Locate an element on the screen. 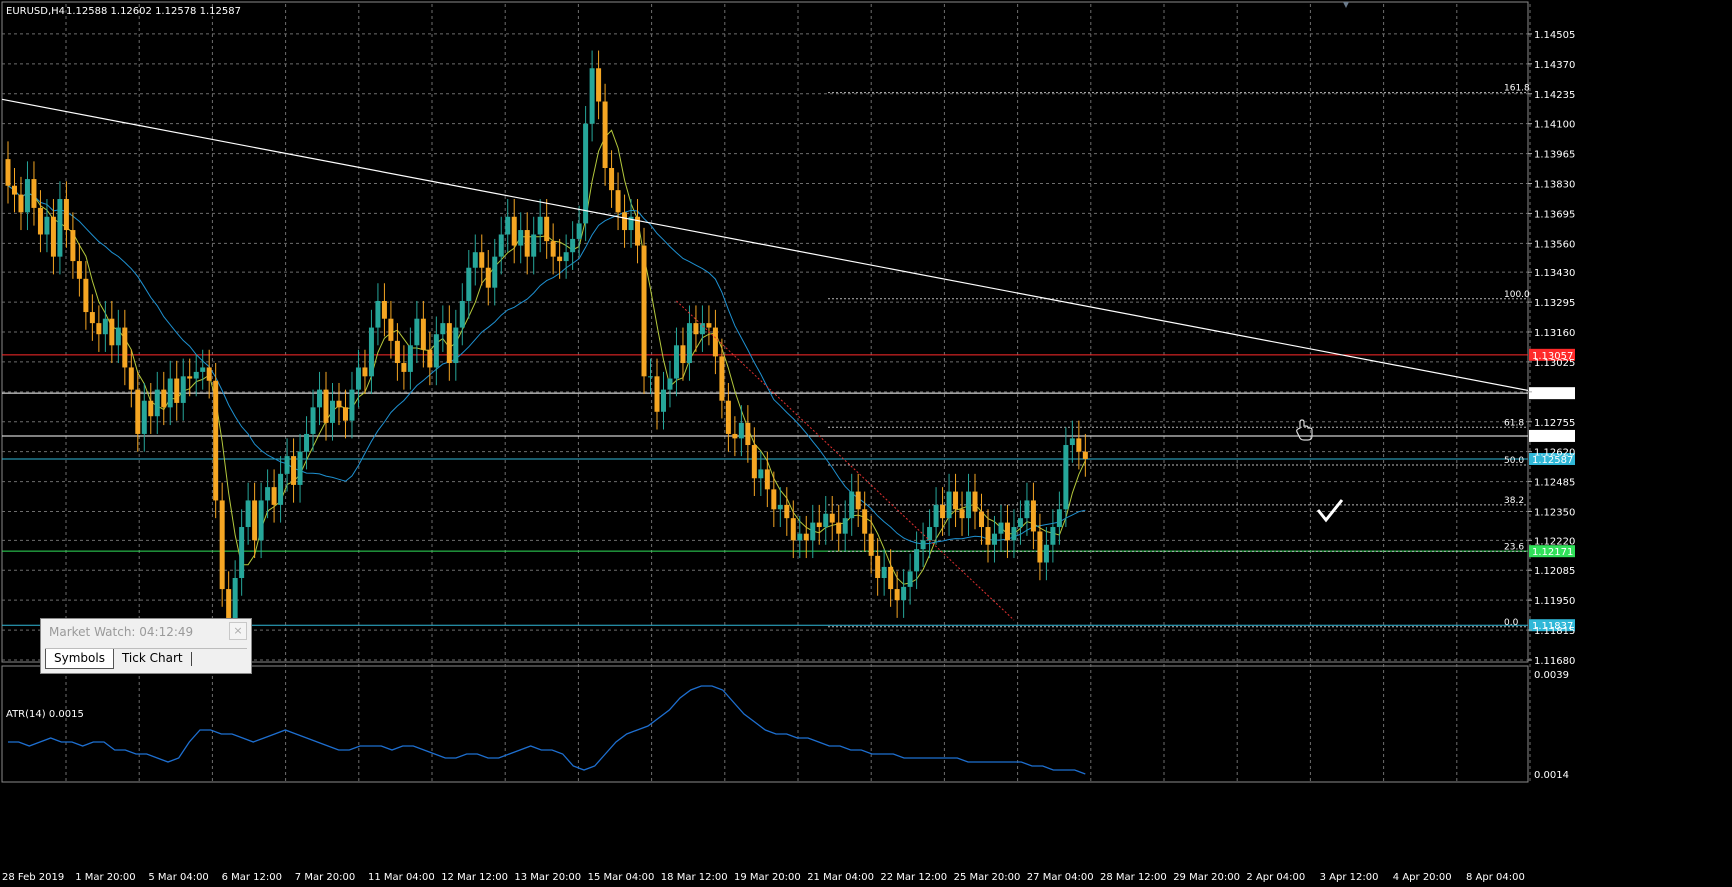 The image size is (1732, 887). price-tick-label: 1.13695 is located at coordinates (1554, 214).